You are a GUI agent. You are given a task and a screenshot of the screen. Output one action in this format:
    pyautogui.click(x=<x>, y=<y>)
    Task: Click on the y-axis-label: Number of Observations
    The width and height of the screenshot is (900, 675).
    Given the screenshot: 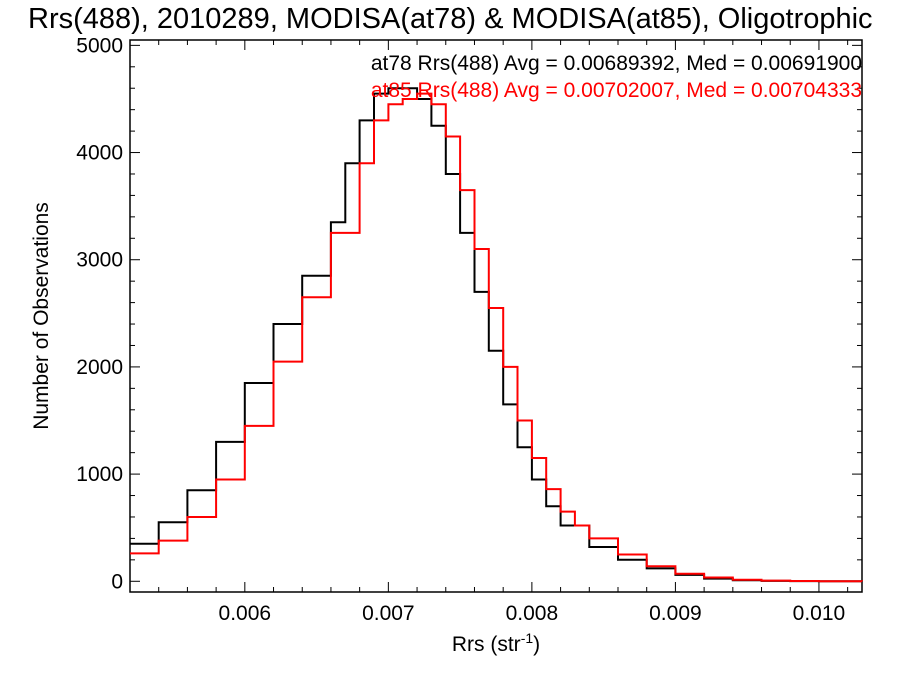 What is the action you would take?
    pyautogui.click(x=41, y=316)
    